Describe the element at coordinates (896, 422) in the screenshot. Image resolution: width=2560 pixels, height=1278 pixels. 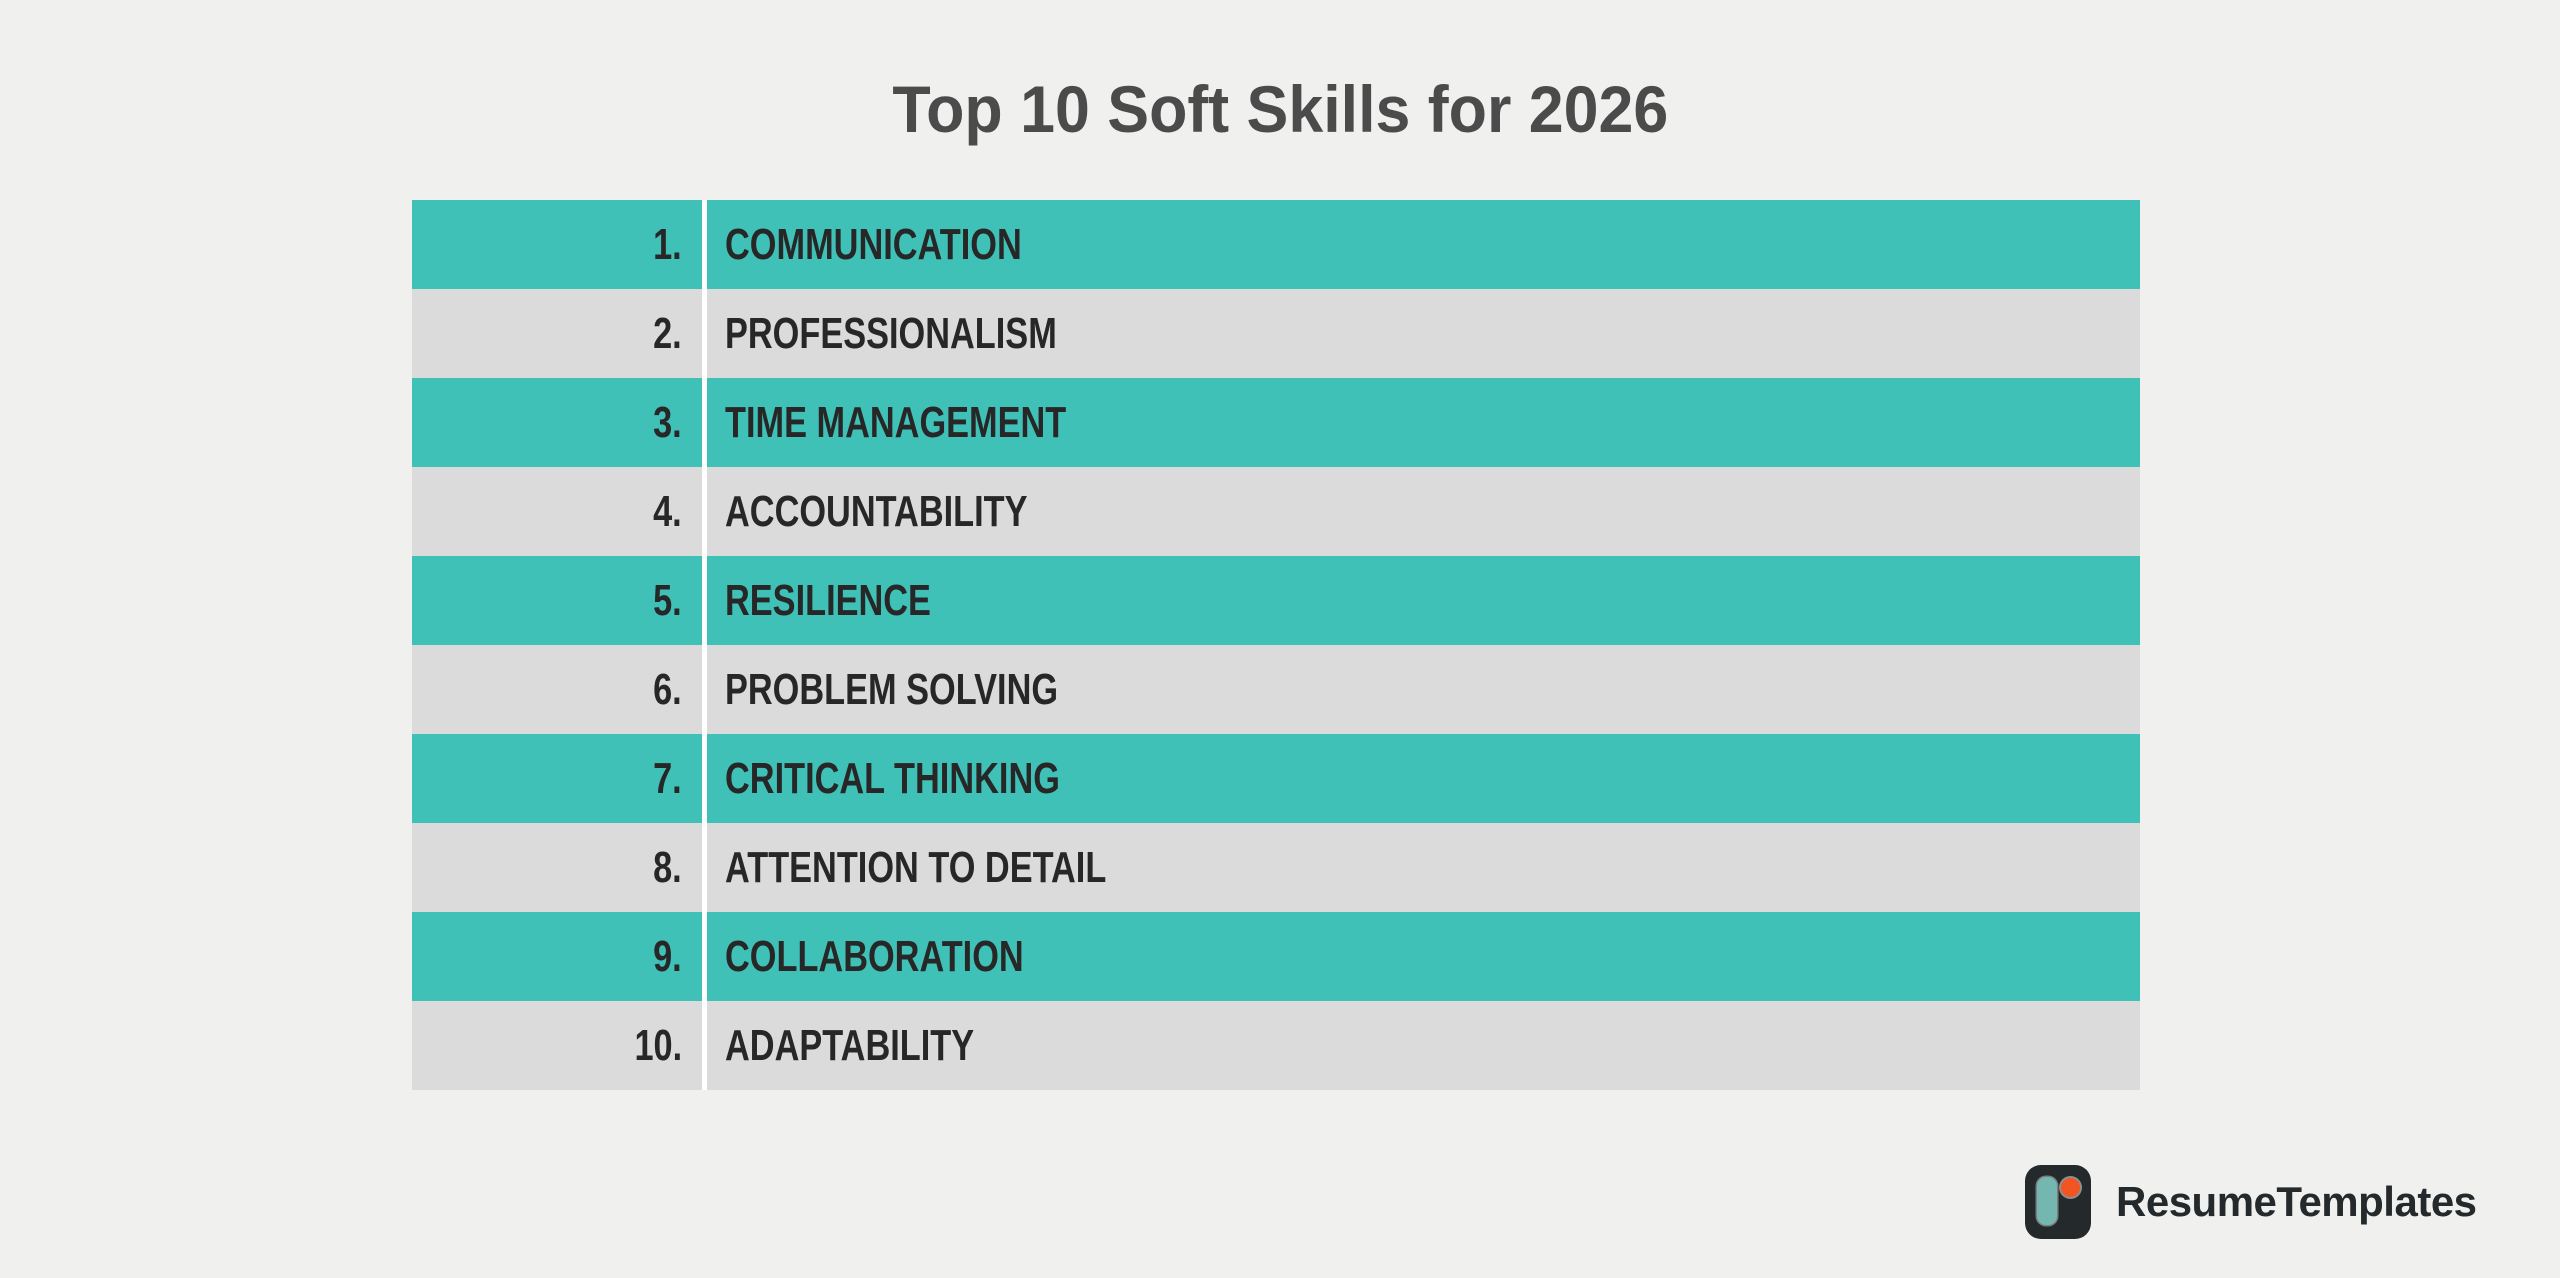
I see `skill-label: TIME MANAGEMENT` at that location.